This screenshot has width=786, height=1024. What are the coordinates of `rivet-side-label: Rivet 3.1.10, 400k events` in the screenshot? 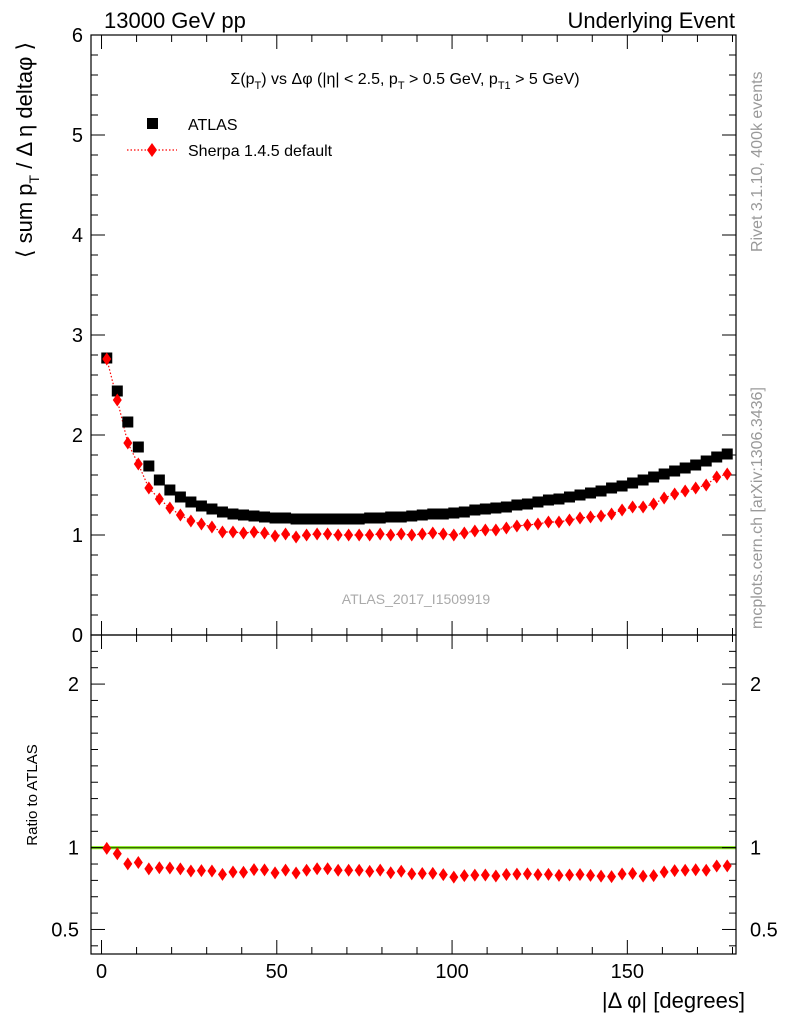 It's located at (757, 161).